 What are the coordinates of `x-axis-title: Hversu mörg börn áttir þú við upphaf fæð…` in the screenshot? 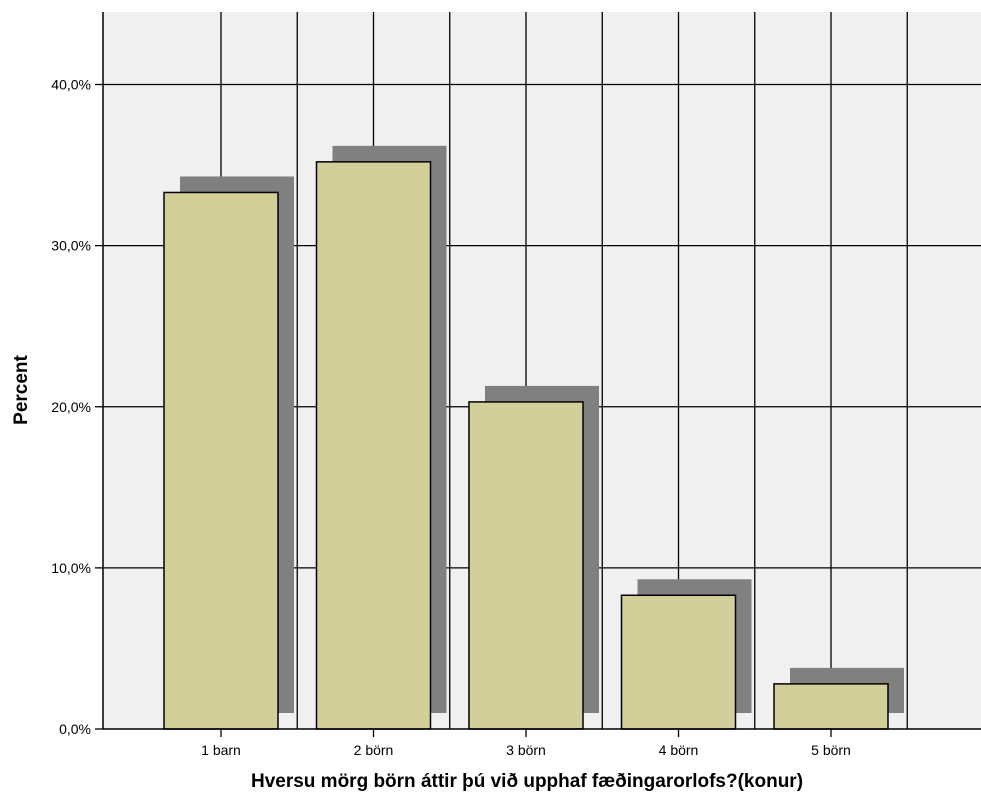 It's located at (527, 781).